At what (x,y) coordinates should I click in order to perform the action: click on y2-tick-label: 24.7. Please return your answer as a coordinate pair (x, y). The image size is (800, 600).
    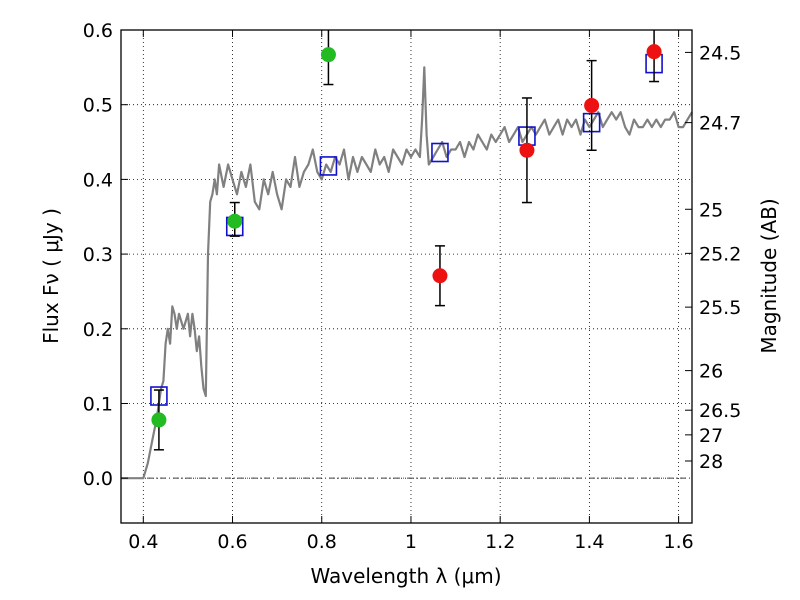
    Looking at the image, I should click on (720, 124).